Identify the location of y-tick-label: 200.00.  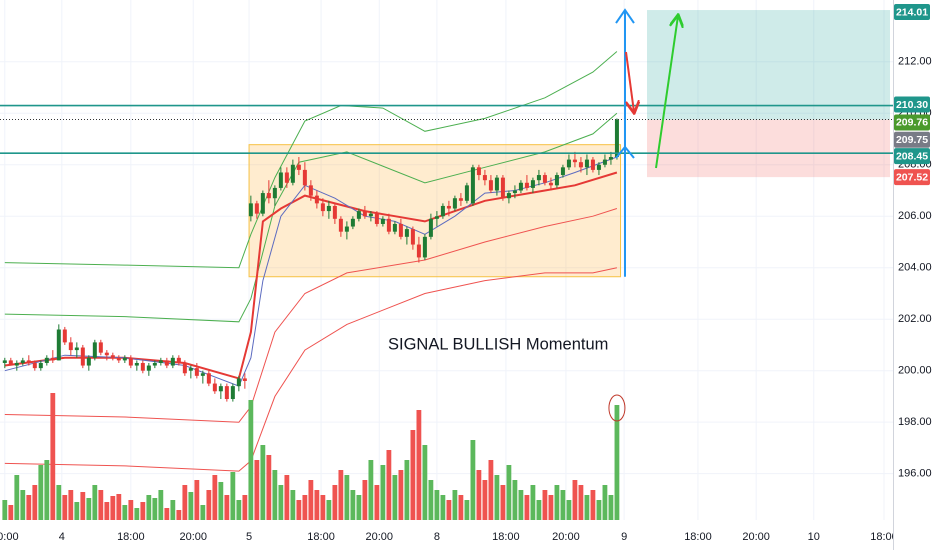
(915, 371).